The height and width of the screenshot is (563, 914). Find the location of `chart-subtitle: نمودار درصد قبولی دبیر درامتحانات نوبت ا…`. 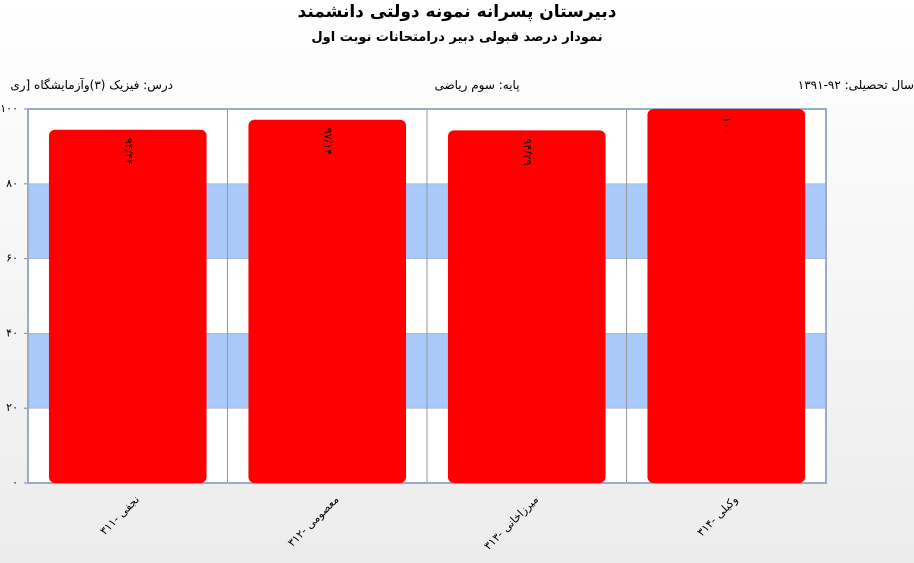

chart-subtitle: نمودار درصد قبولی دبیر درامتحانات نوبت ا… is located at coordinates (457, 37).